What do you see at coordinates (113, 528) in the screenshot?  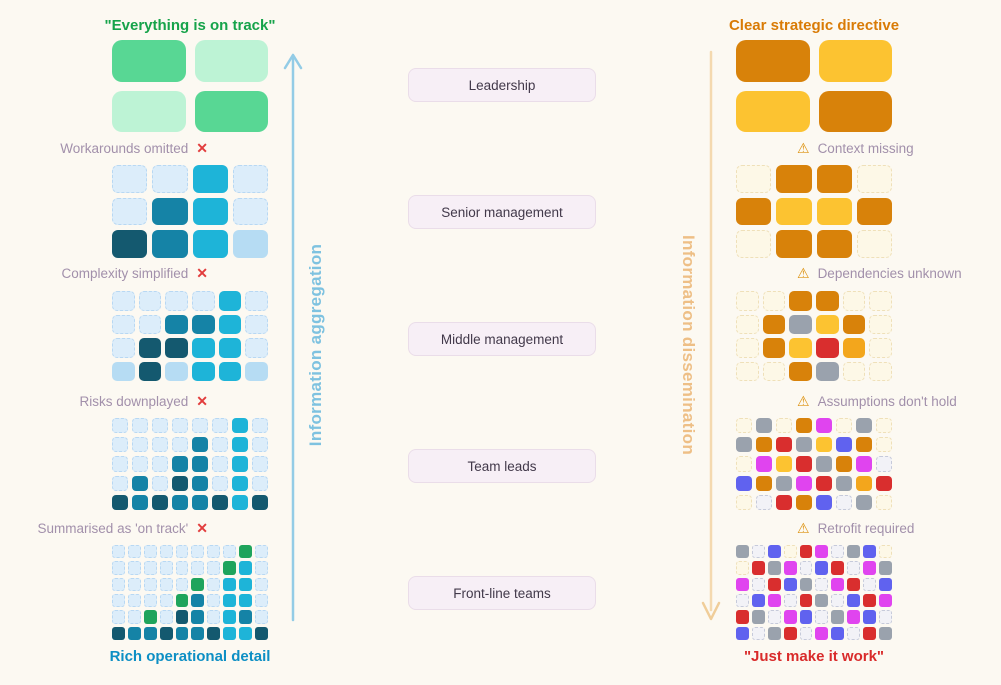 I see `loss-text: Summarised as 'on track'` at bounding box center [113, 528].